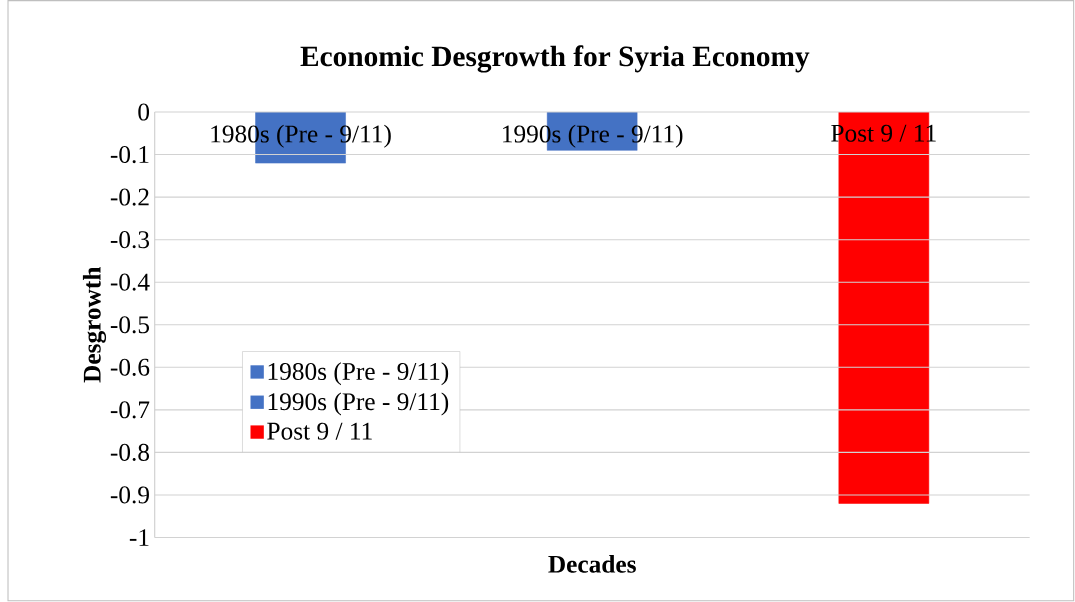  What do you see at coordinates (129, 495) in the screenshot?
I see `y-tick-label: -0.9` at bounding box center [129, 495].